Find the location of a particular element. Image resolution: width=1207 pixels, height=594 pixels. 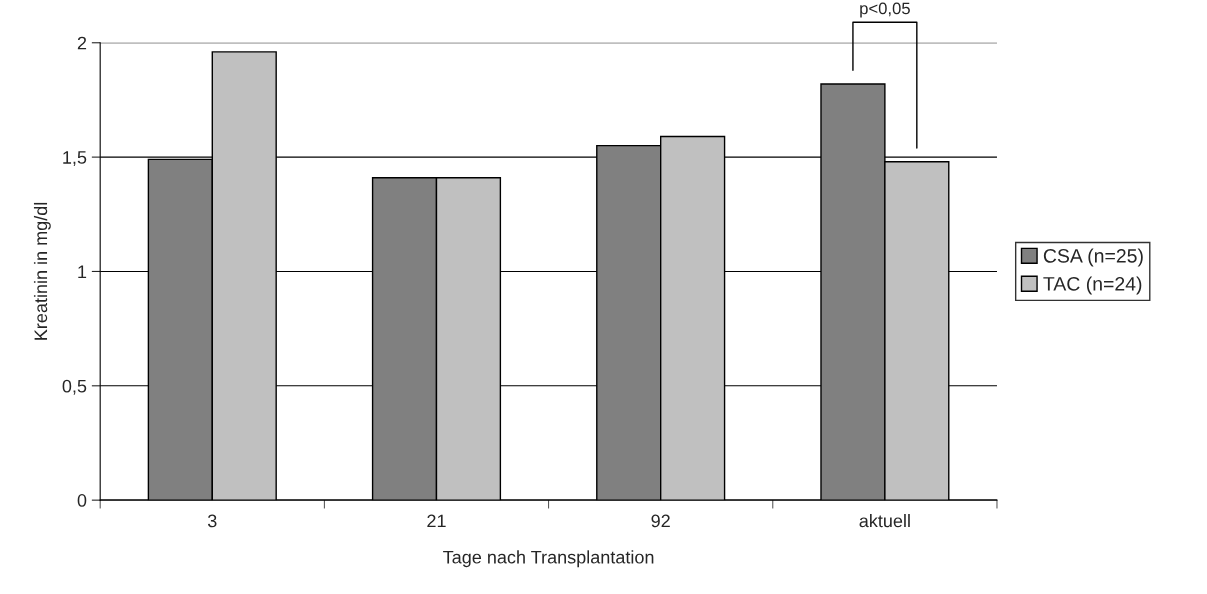

legend-label: TAC (n=24) is located at coordinates (1092, 285).